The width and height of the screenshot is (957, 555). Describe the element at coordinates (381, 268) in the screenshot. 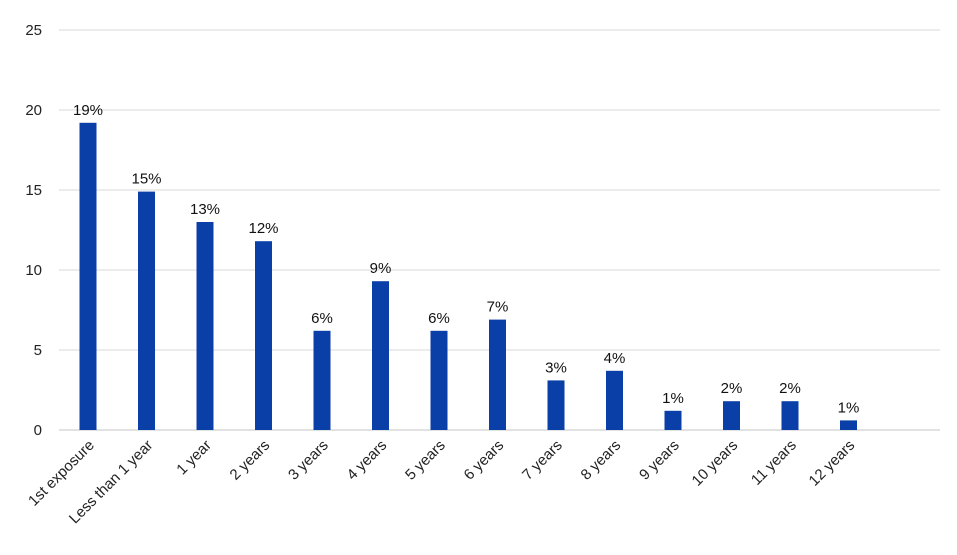

I see `data-label: 9%` at that location.